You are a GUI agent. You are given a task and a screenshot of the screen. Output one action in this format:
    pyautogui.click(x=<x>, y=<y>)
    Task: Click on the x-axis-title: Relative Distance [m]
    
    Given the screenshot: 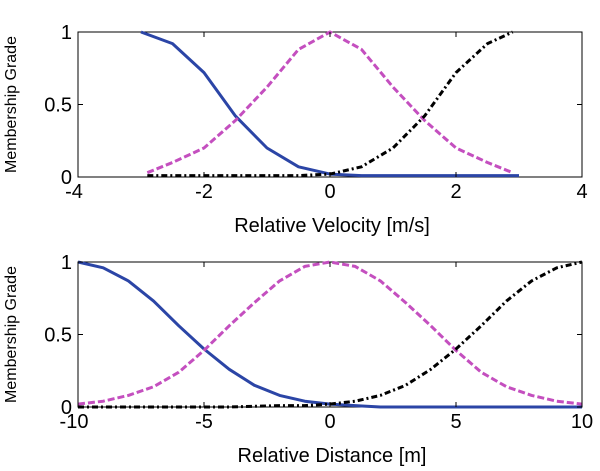 What is the action you would take?
    pyautogui.click(x=332, y=456)
    